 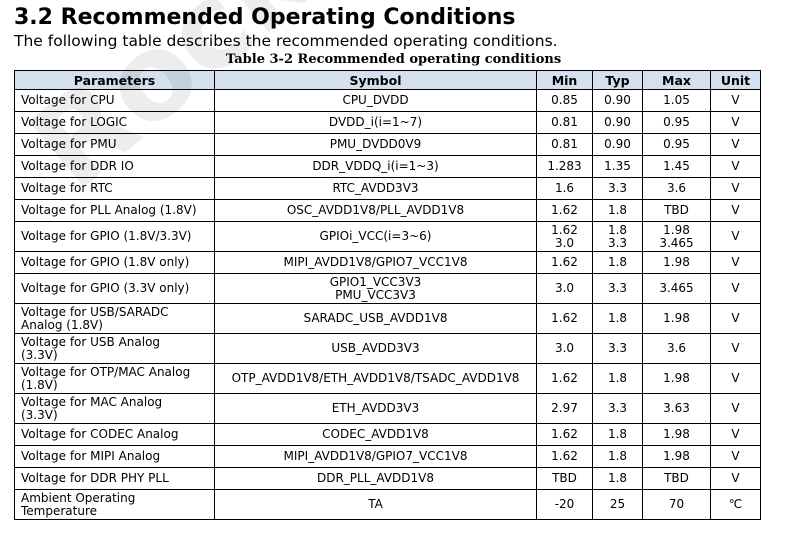 What do you see at coordinates (564, 478) in the screenshot?
I see `cell-min: TBD` at bounding box center [564, 478].